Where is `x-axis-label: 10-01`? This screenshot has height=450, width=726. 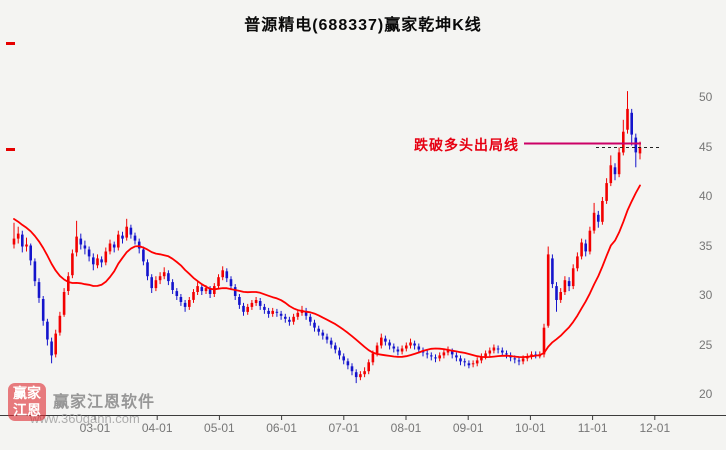 x-axis-label: 10-01 is located at coordinates (530, 428).